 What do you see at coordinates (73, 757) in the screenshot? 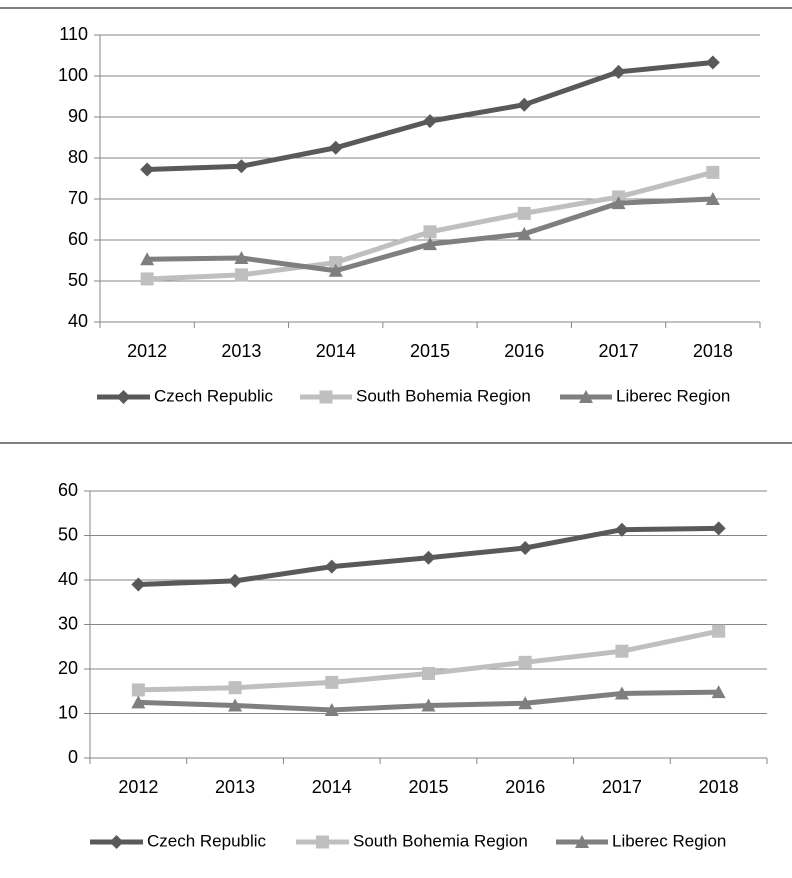
I see `y-tick-label: 0` at bounding box center [73, 757].